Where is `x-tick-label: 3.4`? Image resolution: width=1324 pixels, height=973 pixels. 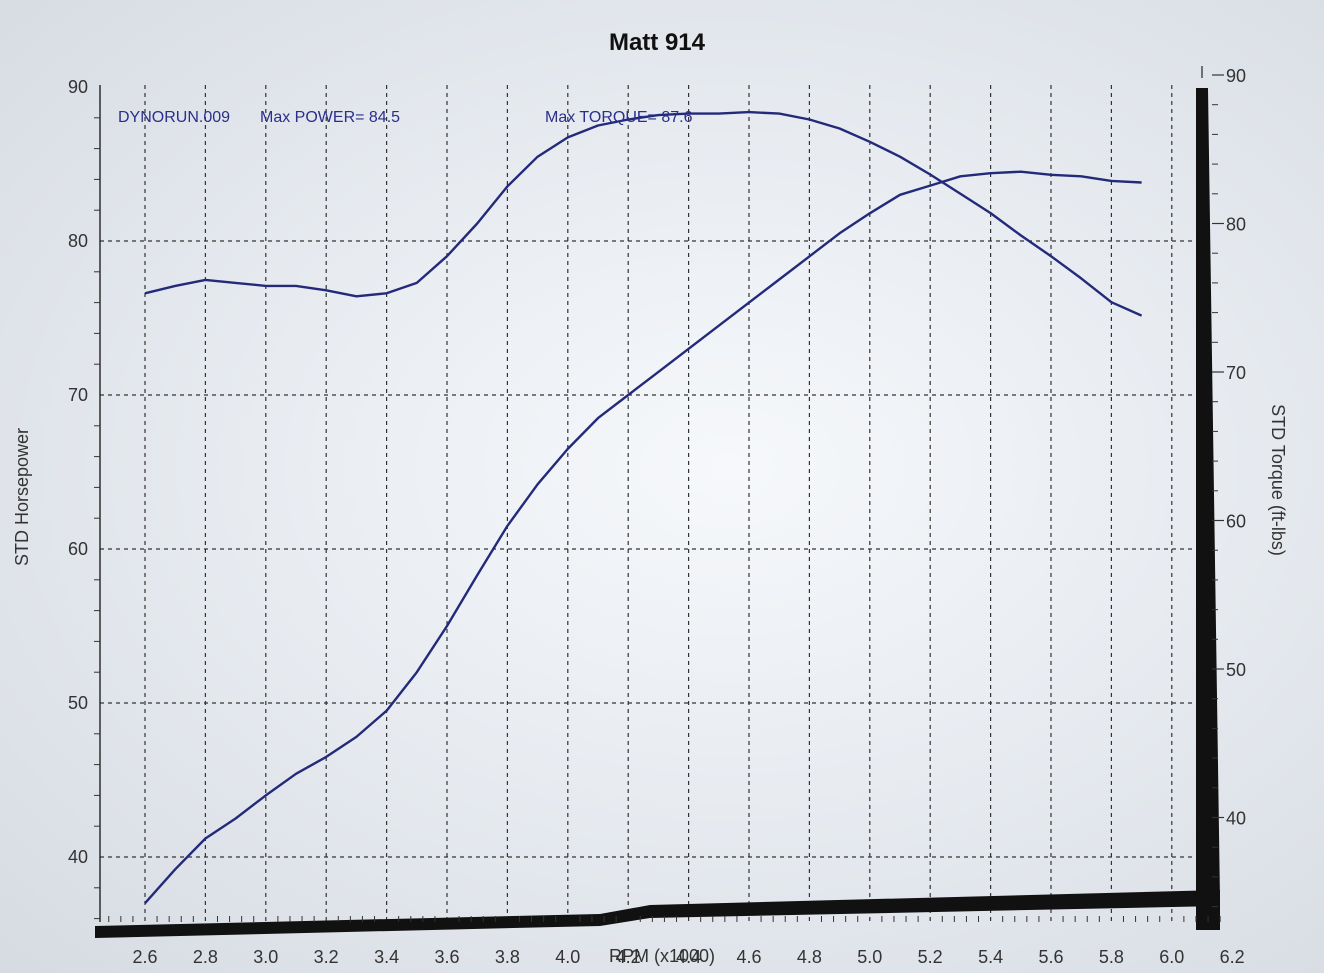
x-tick-label: 3.4 is located at coordinates (386, 957).